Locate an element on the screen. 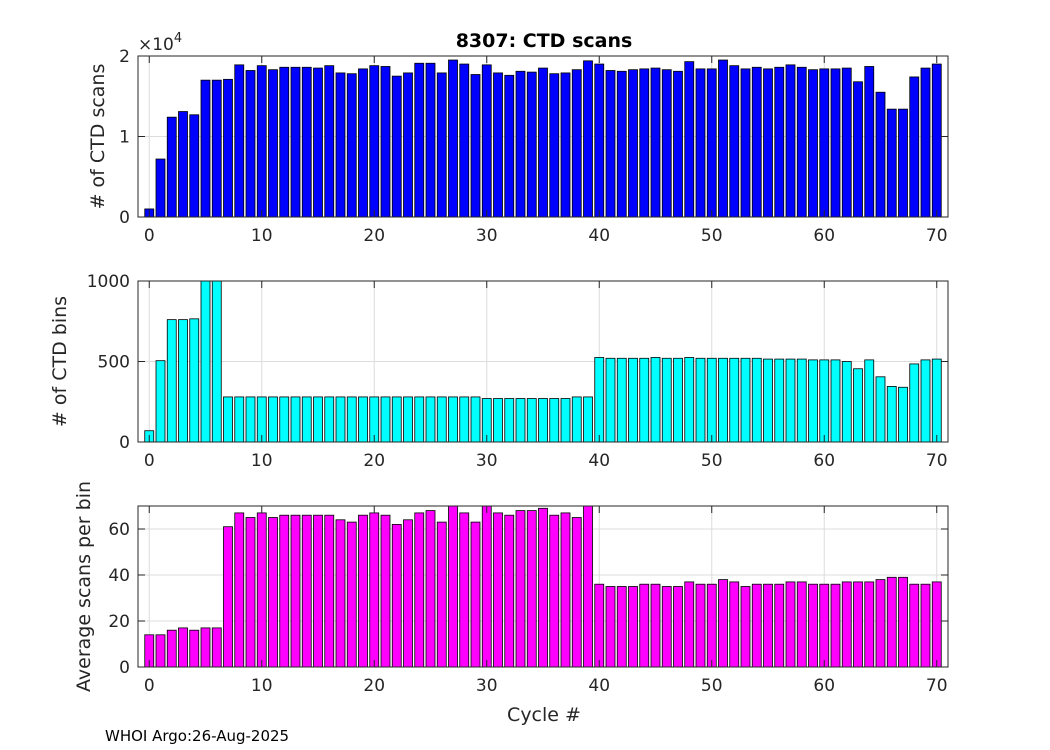 This screenshot has height=750, width=1050. x-tick-label: 50 is located at coordinates (712, 236).